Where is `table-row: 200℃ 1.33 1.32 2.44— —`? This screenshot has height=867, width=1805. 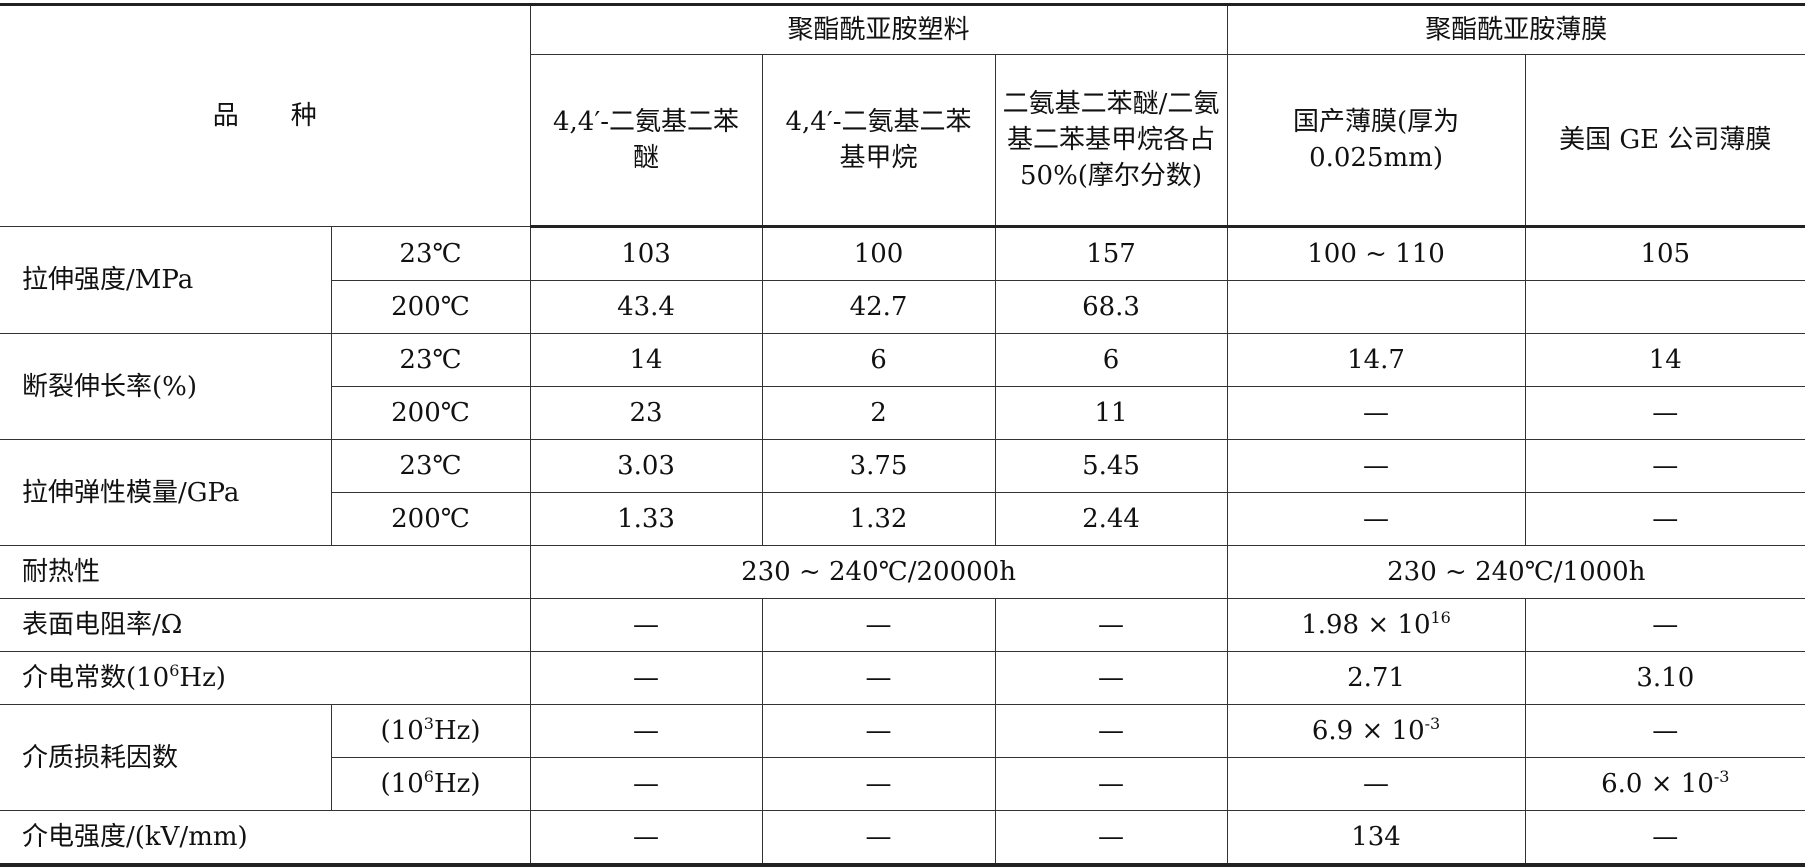
table-row: 200℃ 1.33 1.32 2.44— — is located at coordinates (902, 519).